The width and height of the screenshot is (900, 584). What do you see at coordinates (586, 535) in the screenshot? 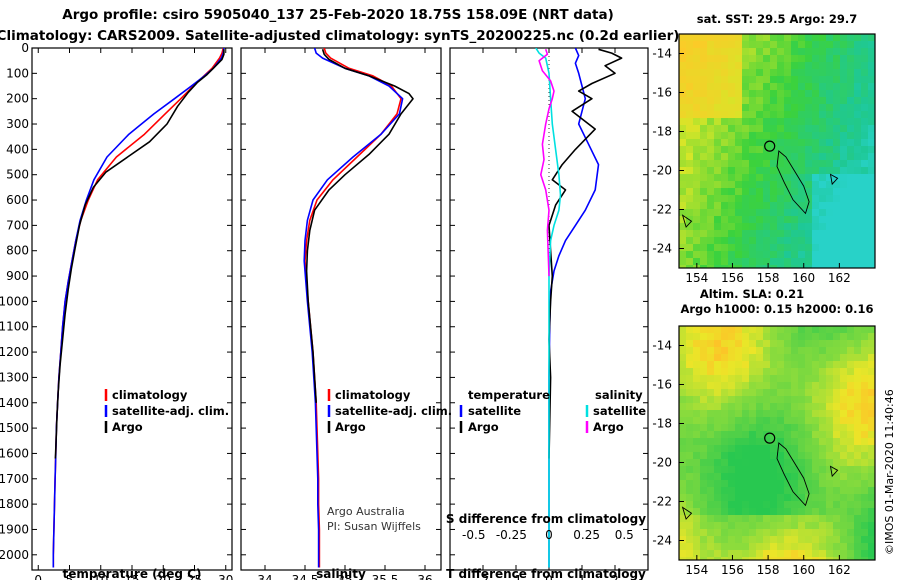
I see `s-diff-tick-label: 0.25` at bounding box center [586, 535].